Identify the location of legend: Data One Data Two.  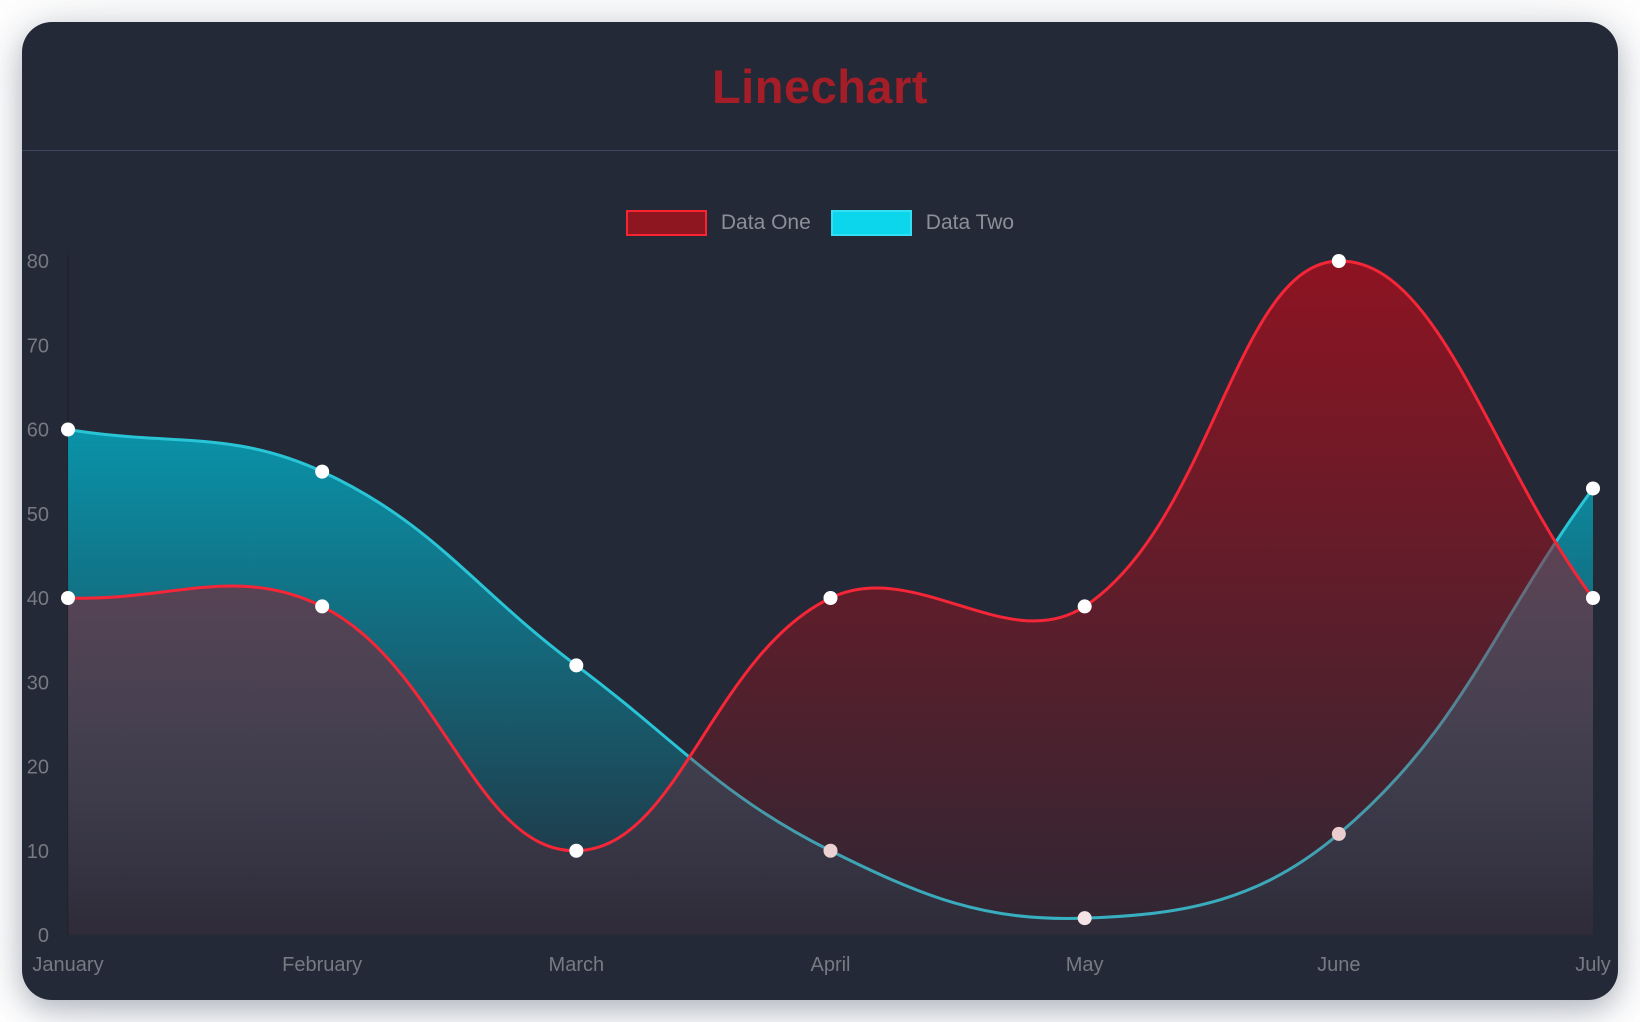
(820, 223).